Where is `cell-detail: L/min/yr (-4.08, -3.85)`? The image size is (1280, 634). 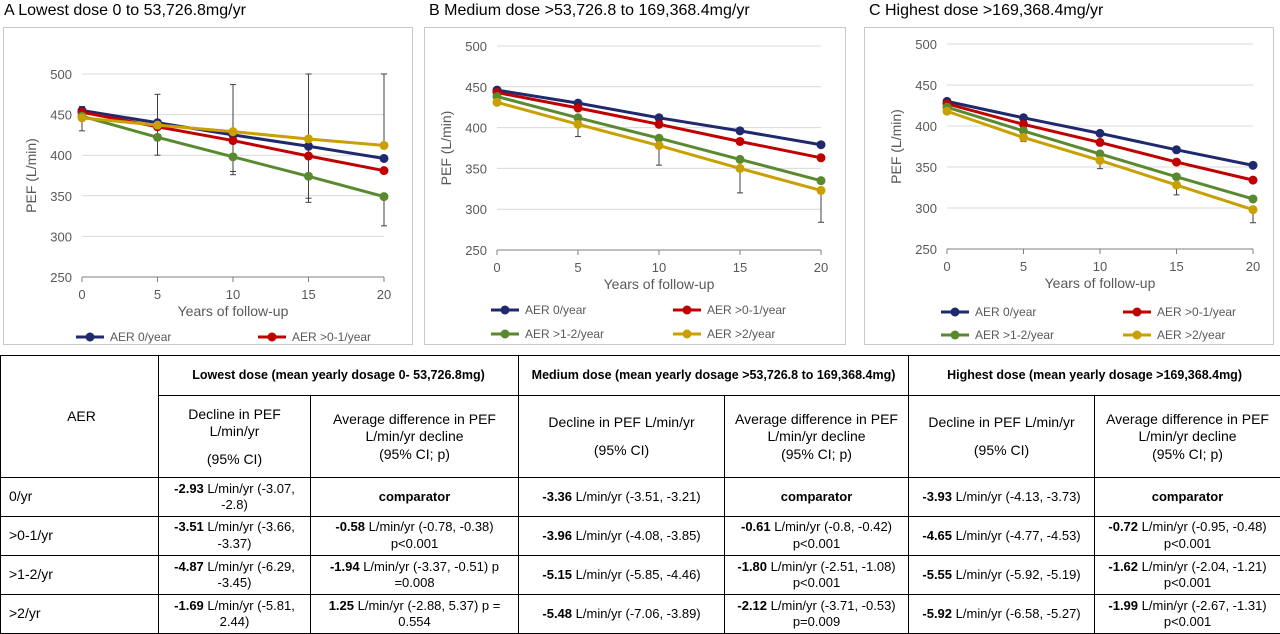
cell-detail: L/min/yr (-4.08, -3.85) is located at coordinates (636, 535).